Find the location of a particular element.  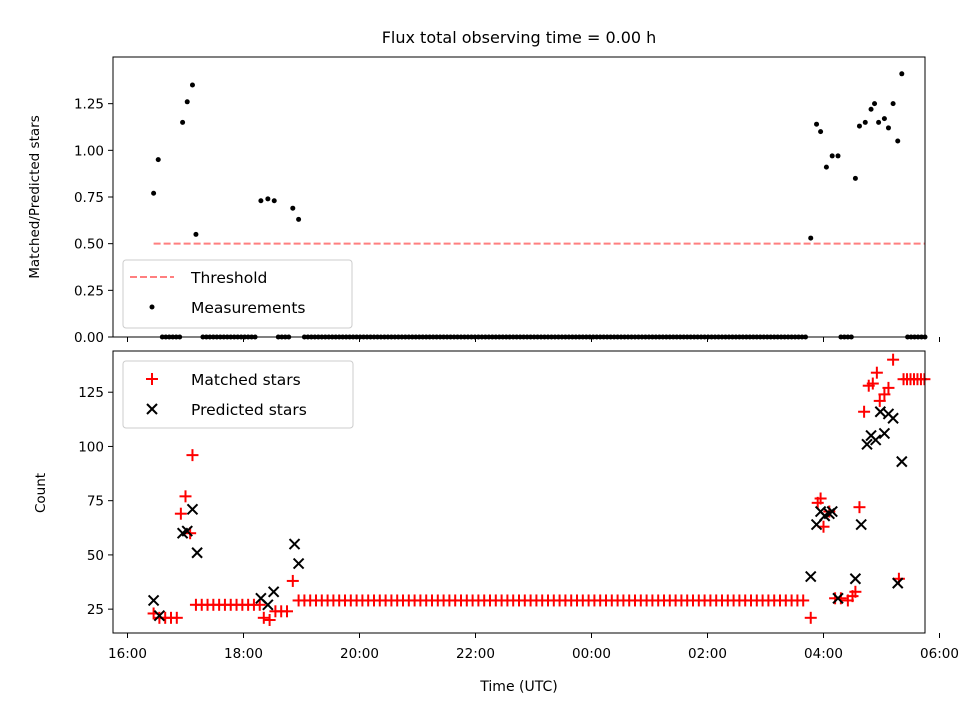

time-x-tick-label: 04:00 is located at coordinates (823, 654).